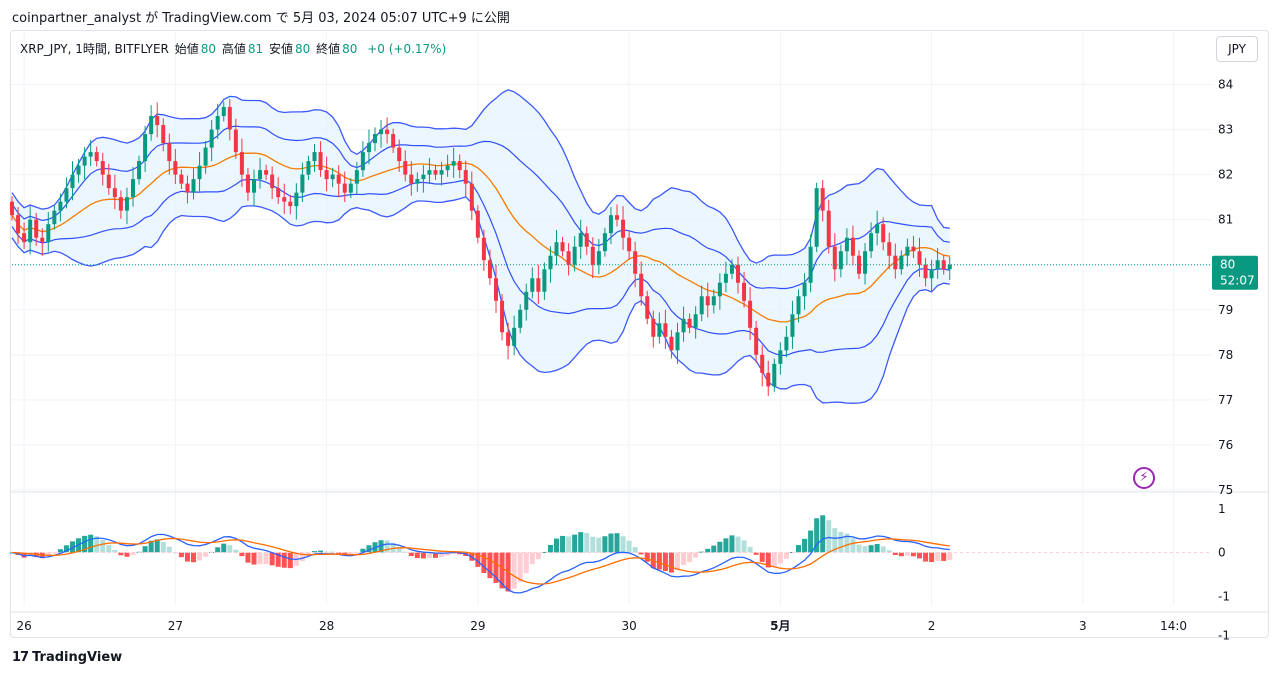 The image size is (1280, 678). Describe the element at coordinates (280, 49) in the screenshot. I see `legend-low-label: 安値` at that location.